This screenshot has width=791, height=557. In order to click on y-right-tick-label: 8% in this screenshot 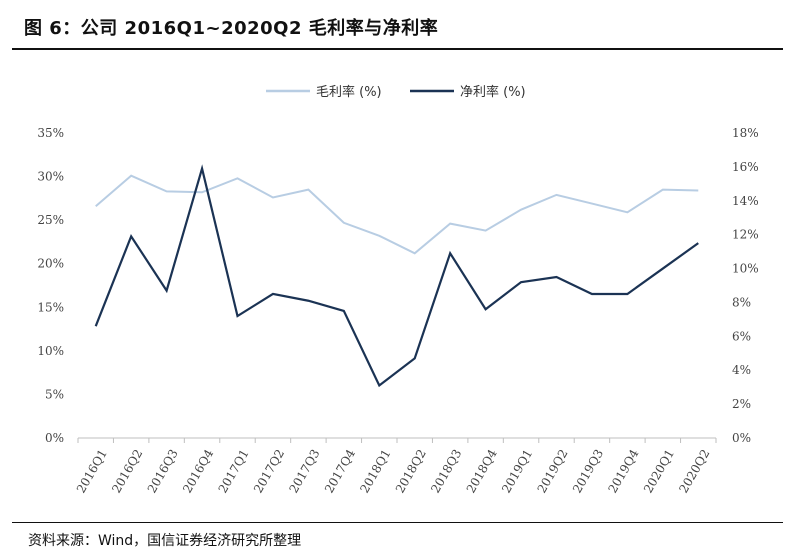, I will do `click(741, 302)`.